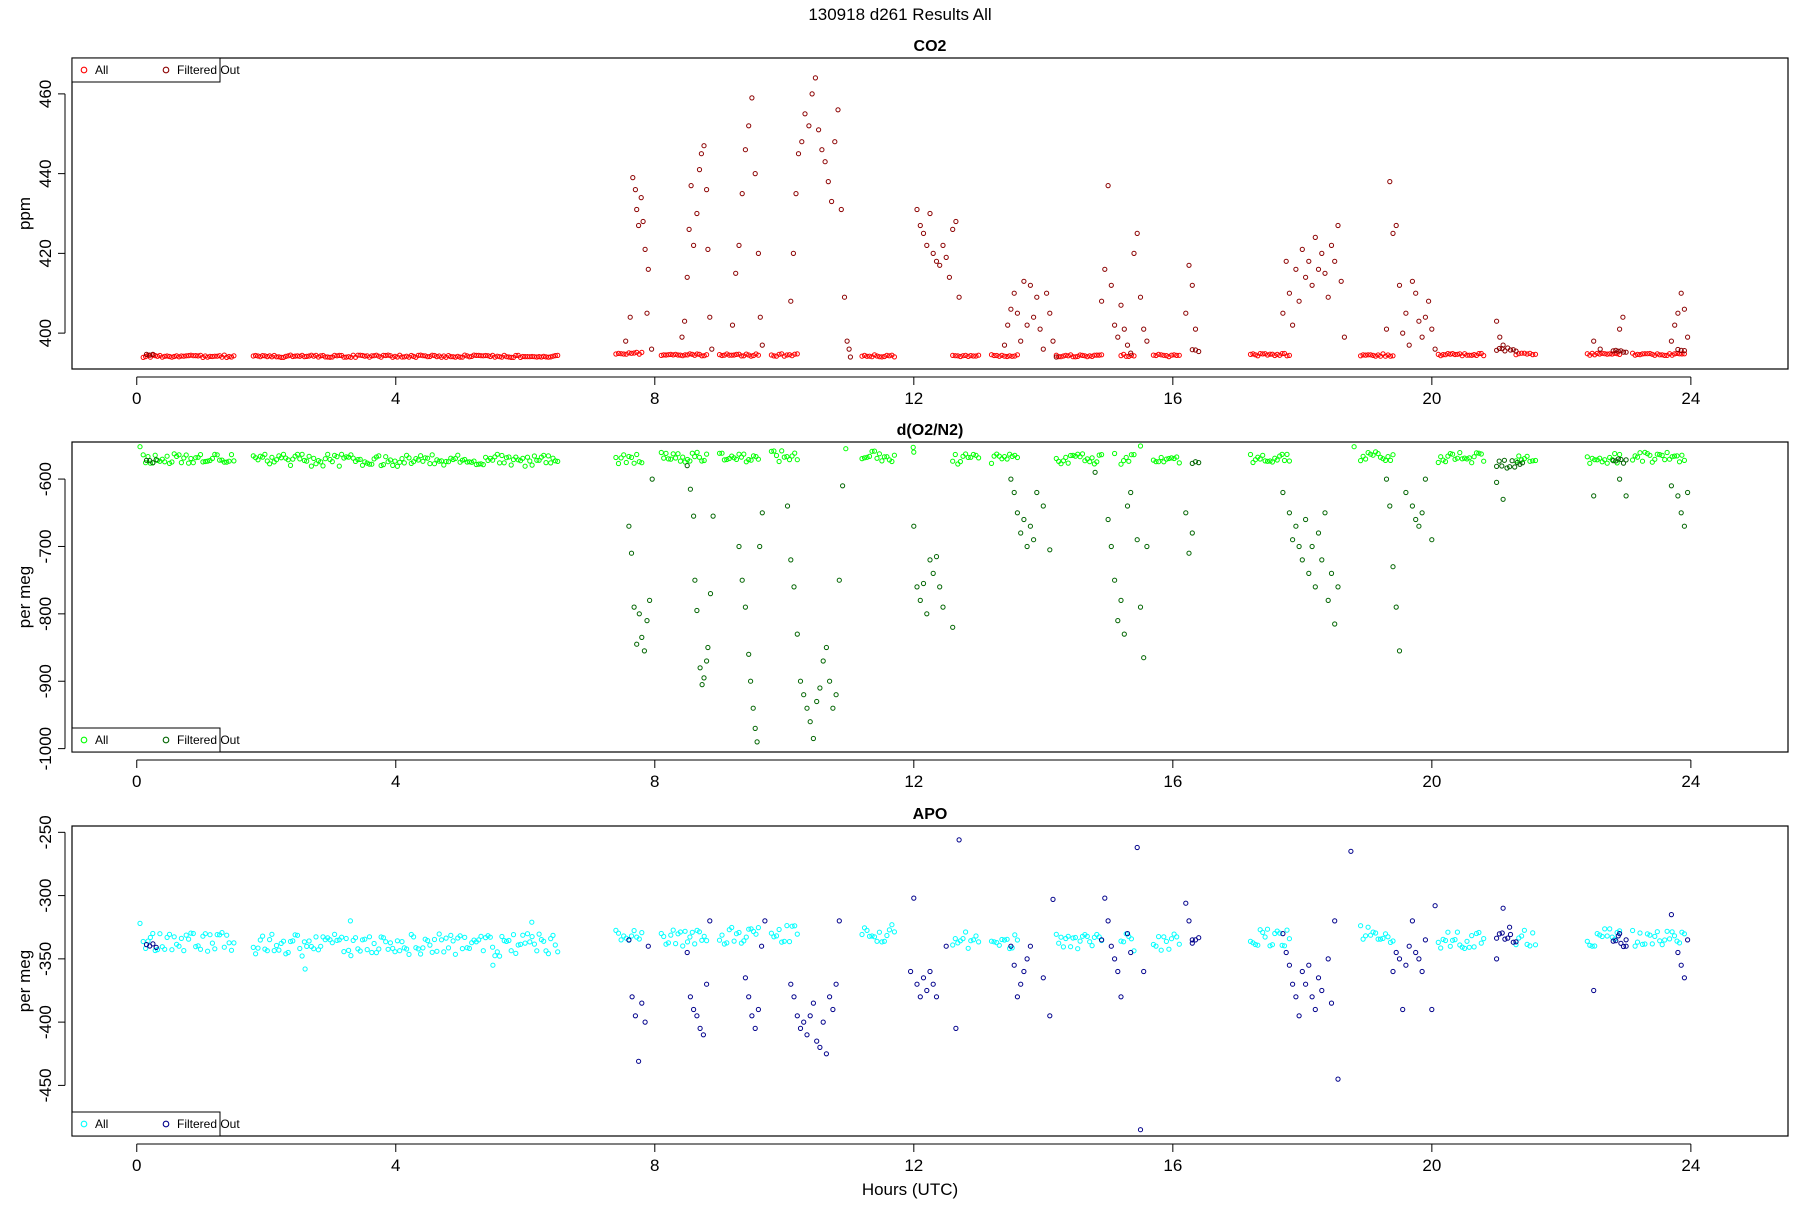 Image resolution: width=1800 pixels, height=1205 pixels. What do you see at coordinates (45, 333) in the screenshot?
I see `y-tick-label: 400` at bounding box center [45, 333].